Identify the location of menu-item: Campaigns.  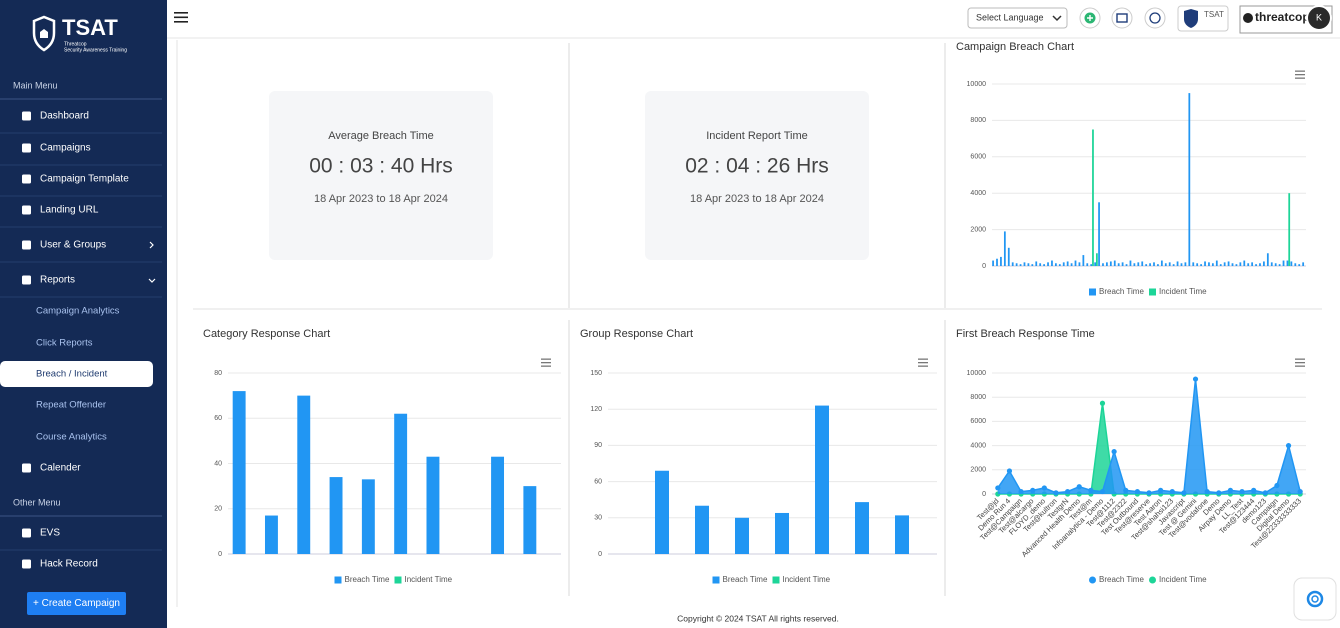
(65, 148).